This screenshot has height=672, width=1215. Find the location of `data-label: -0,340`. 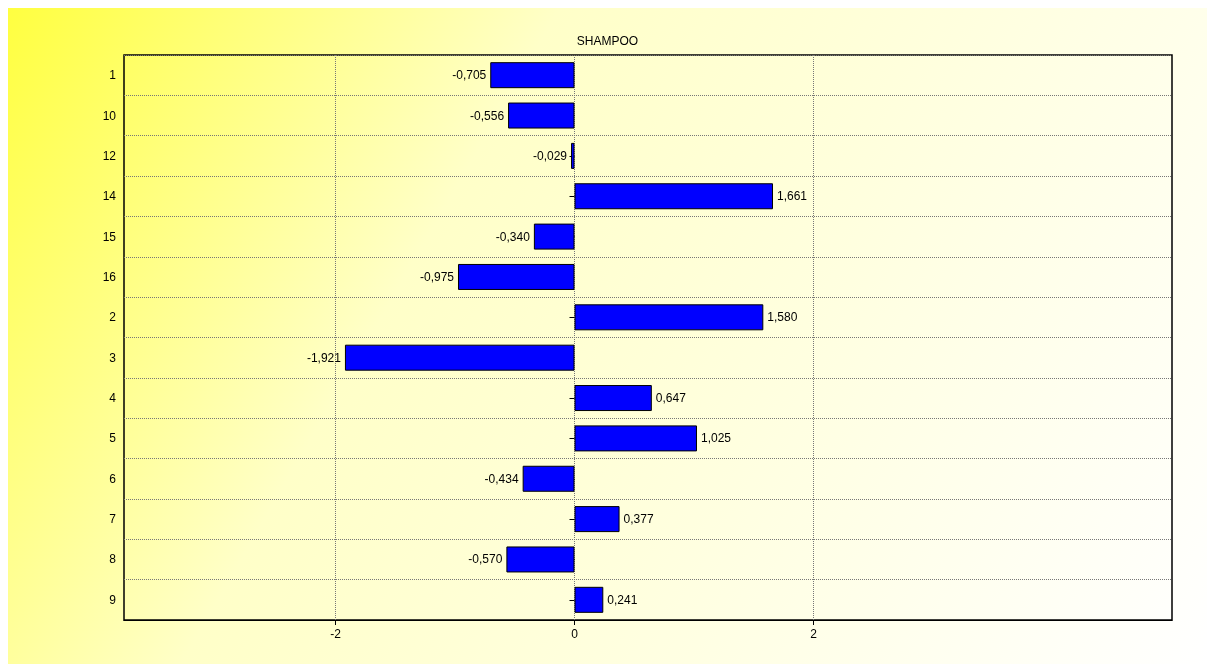

data-label: -0,340 is located at coordinates (513, 236).